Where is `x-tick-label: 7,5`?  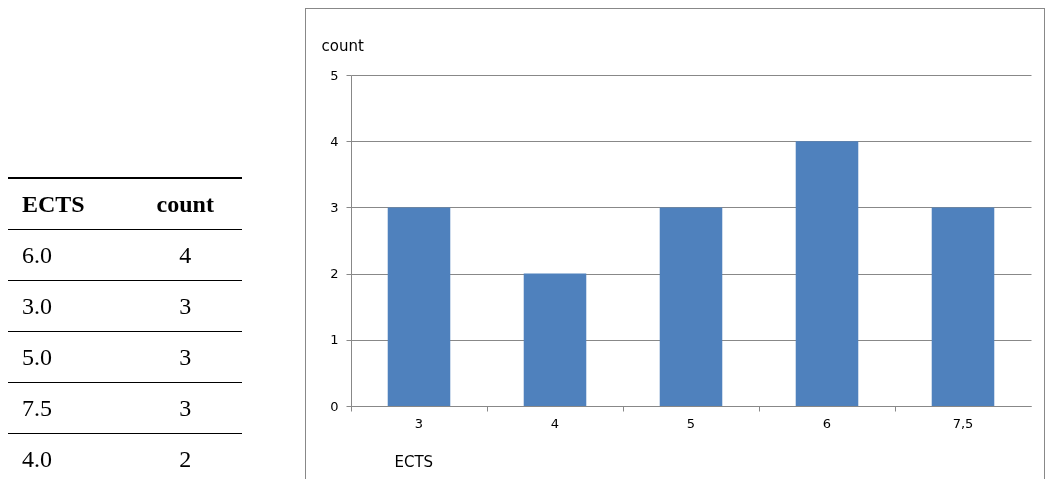
x-tick-label: 7,5 is located at coordinates (963, 423).